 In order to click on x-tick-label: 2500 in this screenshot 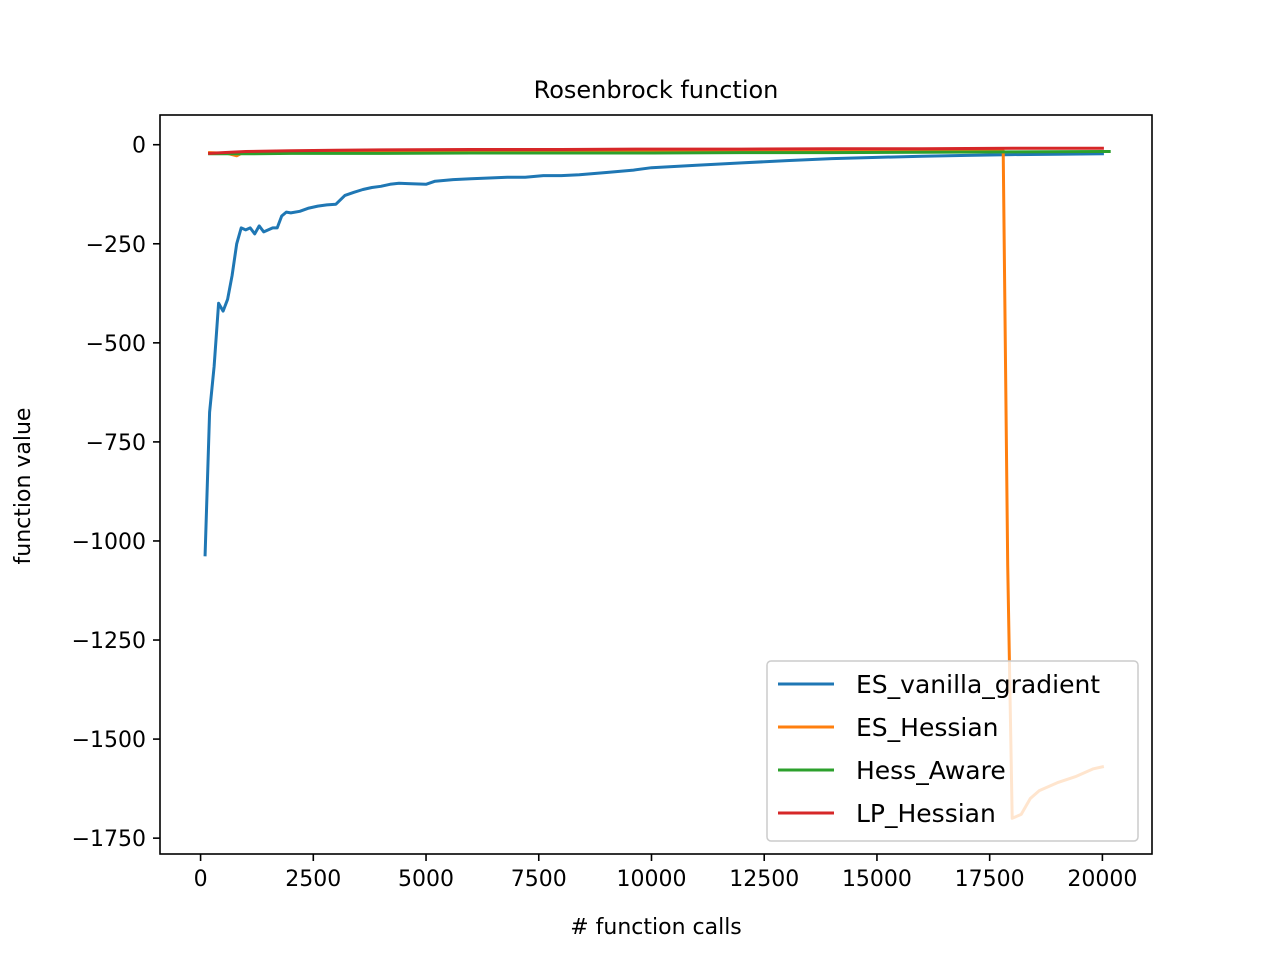, I will do `click(313, 879)`.